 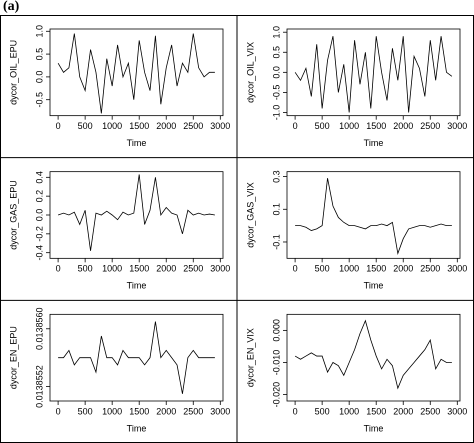 I want to click on y-axis-label: dycor_EN_VIX, so click(x=250, y=357).